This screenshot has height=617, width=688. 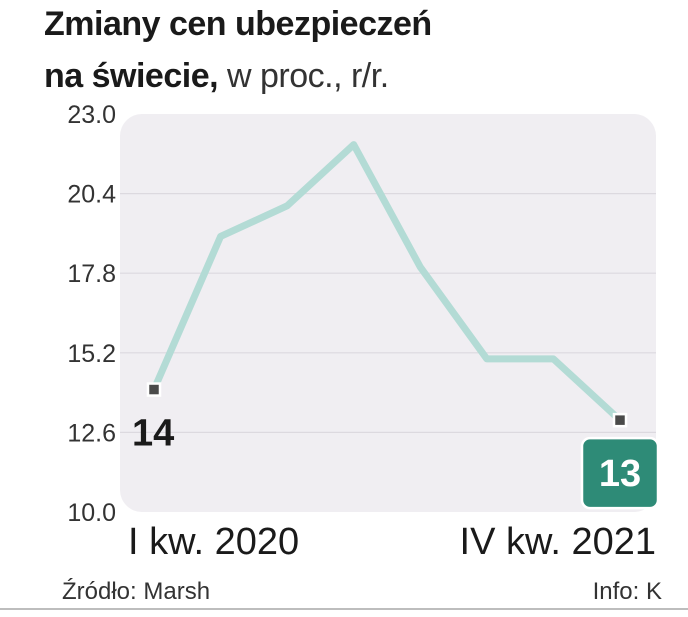 I want to click on chart-title-line2: na świecie, w proc., r/r., so click(x=216, y=76).